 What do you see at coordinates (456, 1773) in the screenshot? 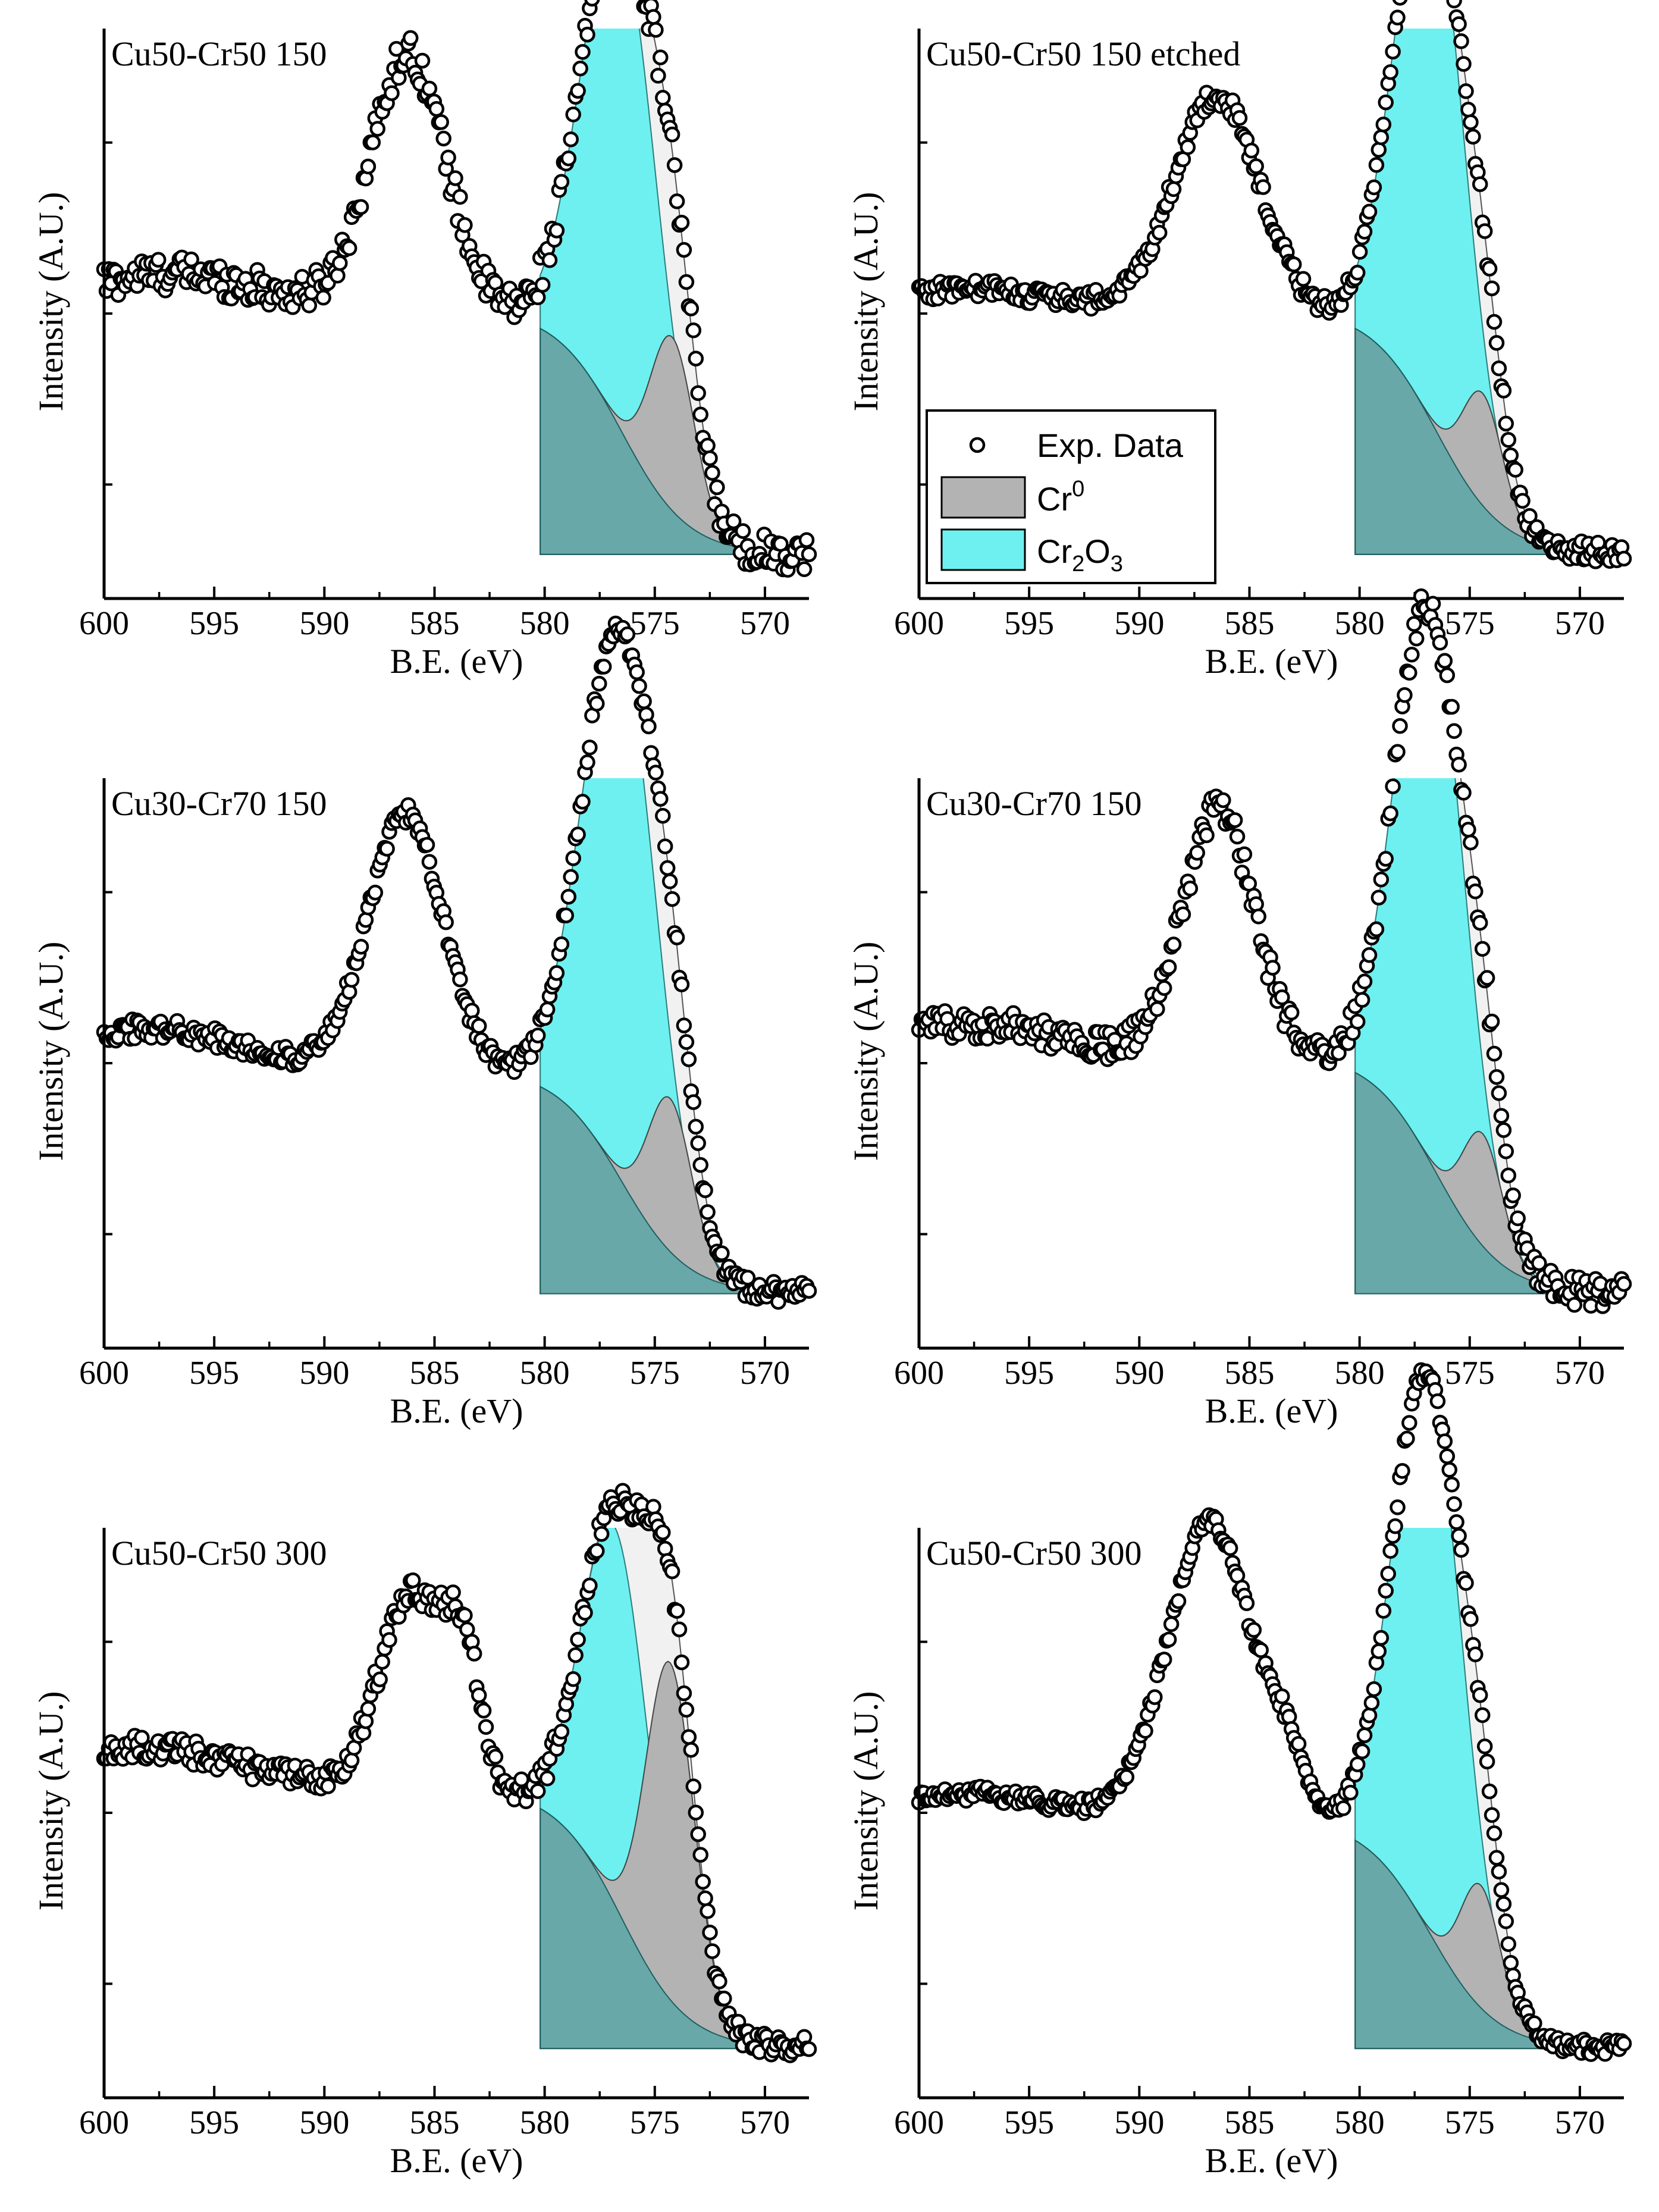
I see `exp-data-points` at bounding box center [456, 1773].